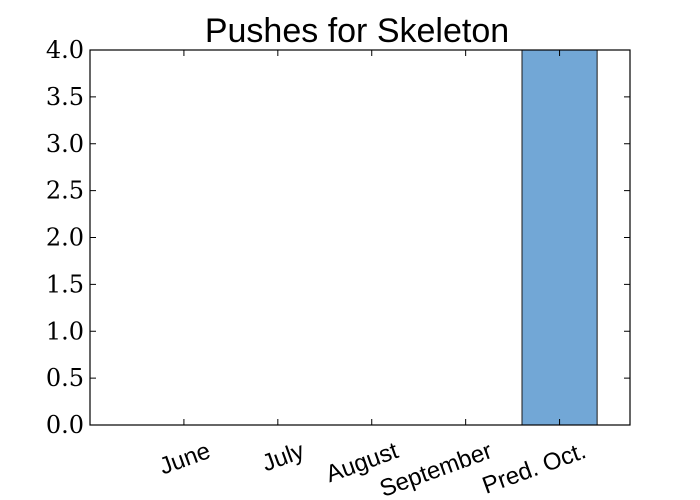  What do you see at coordinates (357, 31) in the screenshot?
I see `chart-title: Pushes for Skeleton` at bounding box center [357, 31].